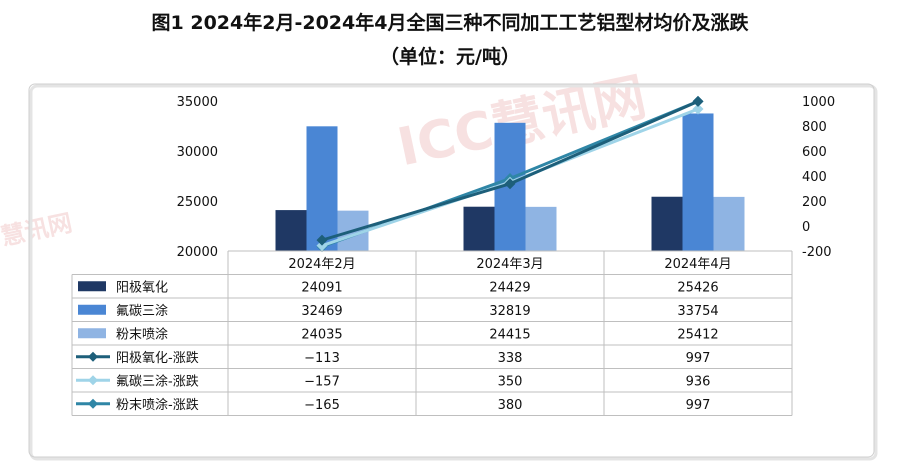 The image size is (900, 469). I want to click on y-left-tick-label: 25000, so click(197, 202).